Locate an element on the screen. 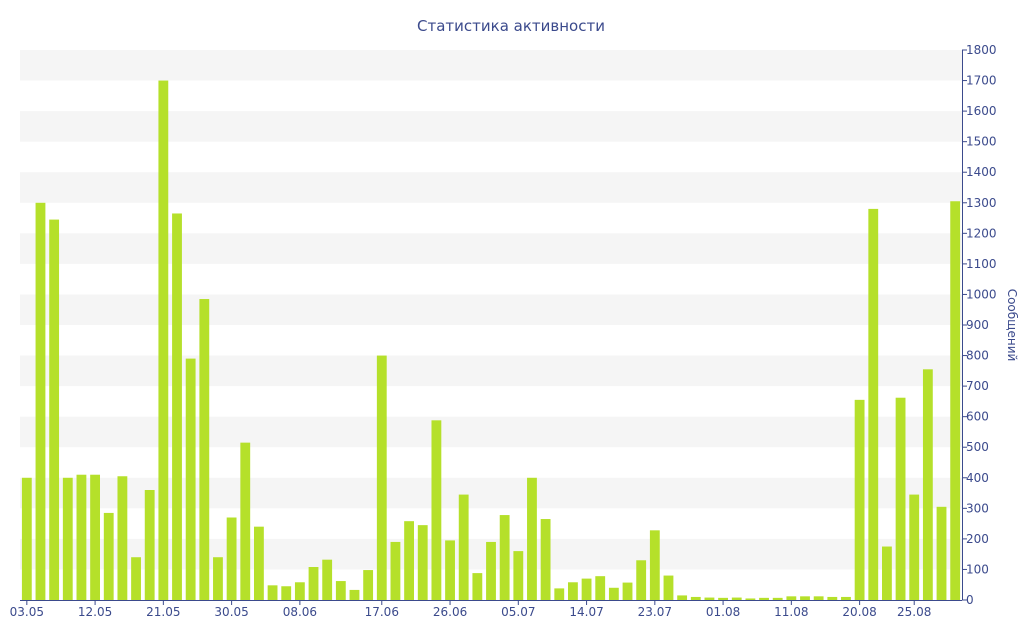 The image size is (1024, 640). y-tick-label: 100 is located at coordinates (977, 569).